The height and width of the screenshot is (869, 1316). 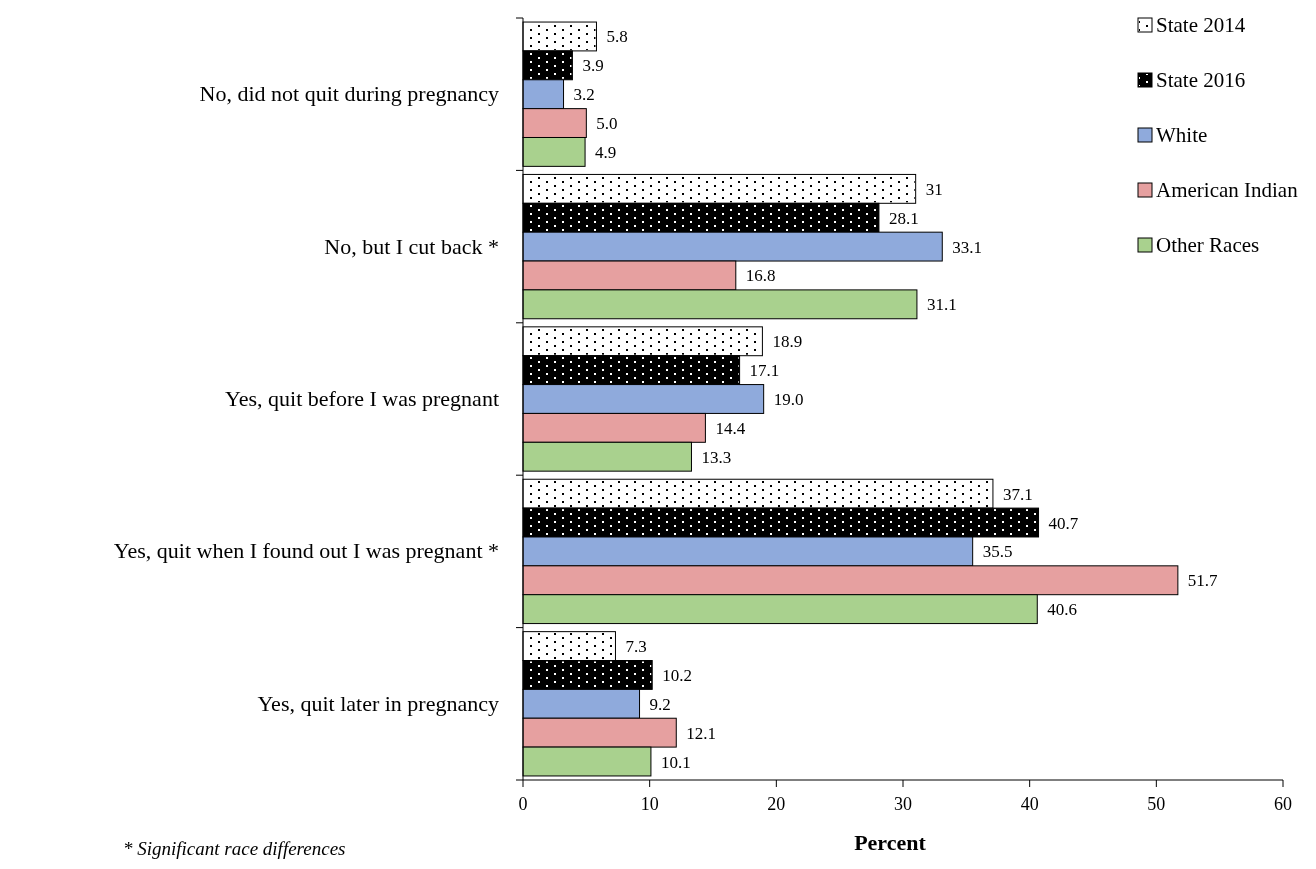 I want to click on data-label: 40.6, so click(x=1062, y=610).